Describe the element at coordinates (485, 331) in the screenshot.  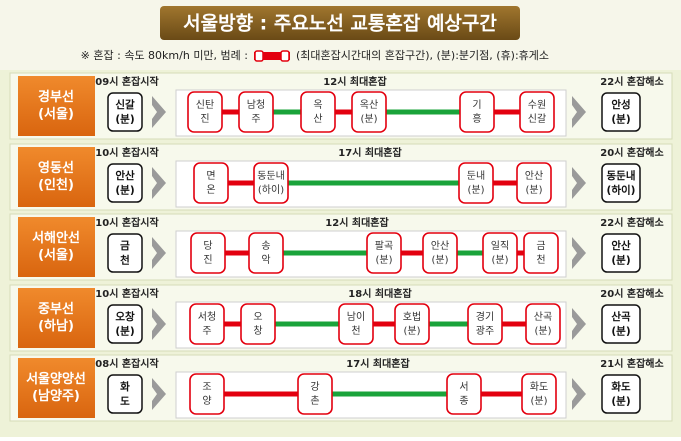
I see `node-label: 광주` at that location.